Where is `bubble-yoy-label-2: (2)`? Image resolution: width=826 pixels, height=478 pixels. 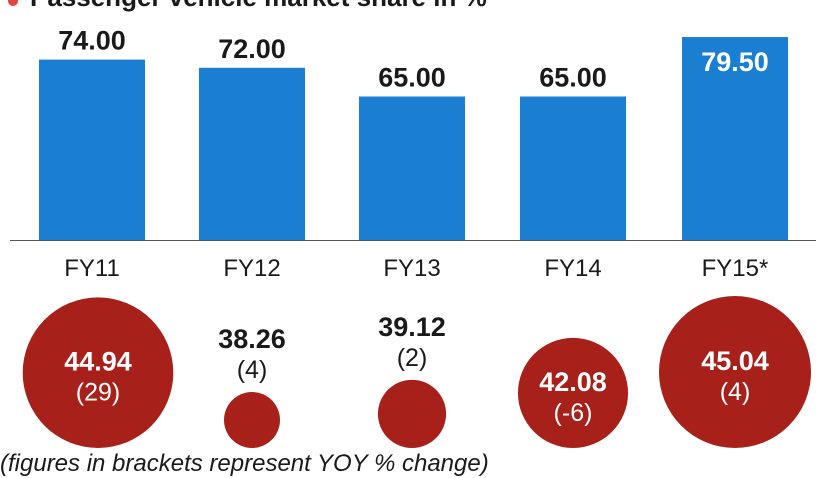
bubble-yoy-label-2: (2) is located at coordinates (412, 358).